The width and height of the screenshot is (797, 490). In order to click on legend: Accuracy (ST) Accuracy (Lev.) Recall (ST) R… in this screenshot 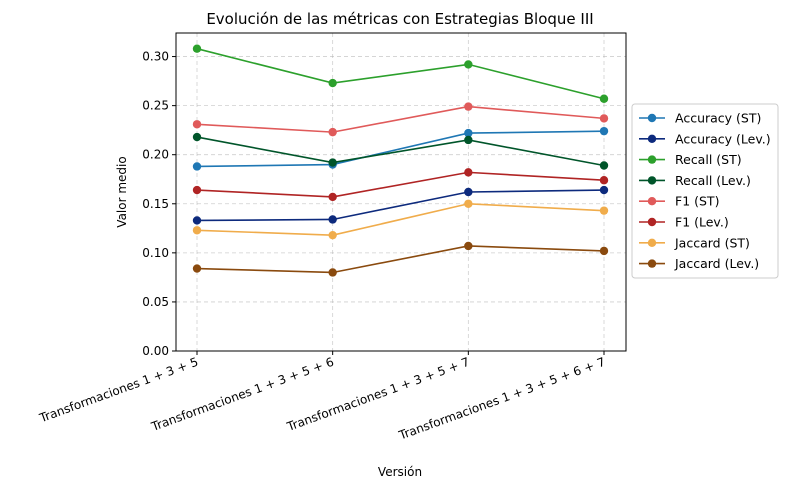, I will do `click(705, 191)`.